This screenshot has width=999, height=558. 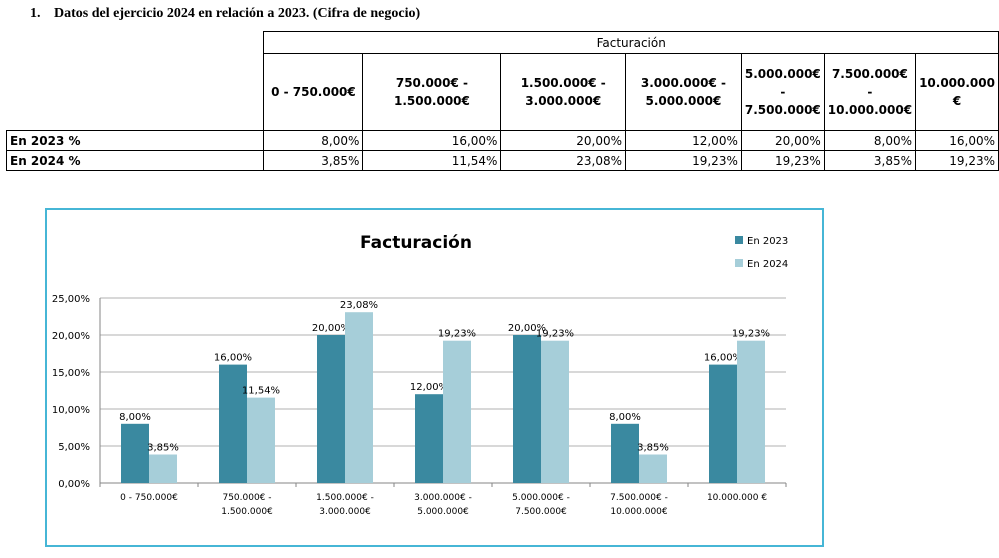 What do you see at coordinates (71, 299) in the screenshot?
I see `y-tick-label: 25,00%` at bounding box center [71, 299].